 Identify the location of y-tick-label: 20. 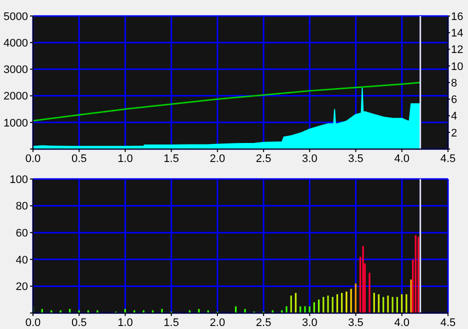
(22, 287).